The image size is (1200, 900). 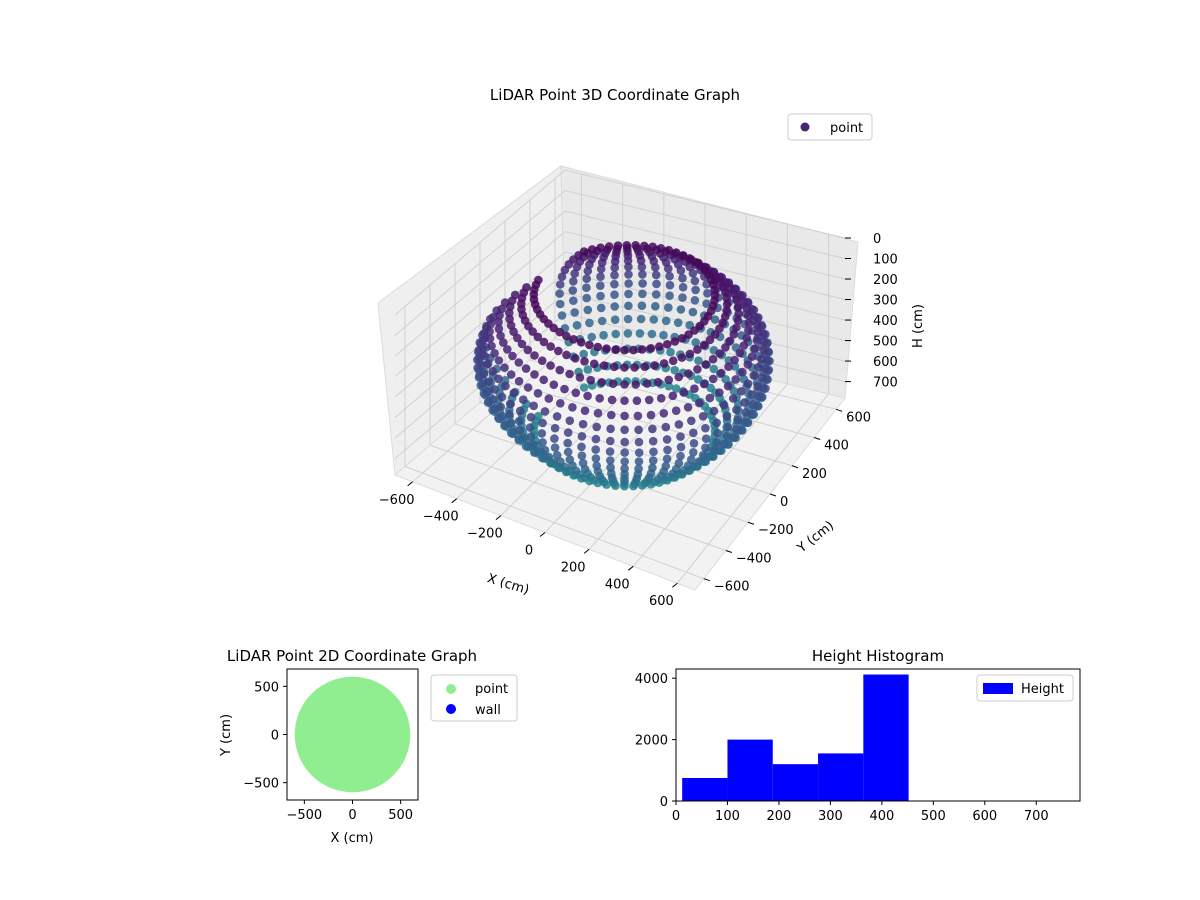 I want to click on chart2d-xlabel: X (cm), so click(x=352, y=838).